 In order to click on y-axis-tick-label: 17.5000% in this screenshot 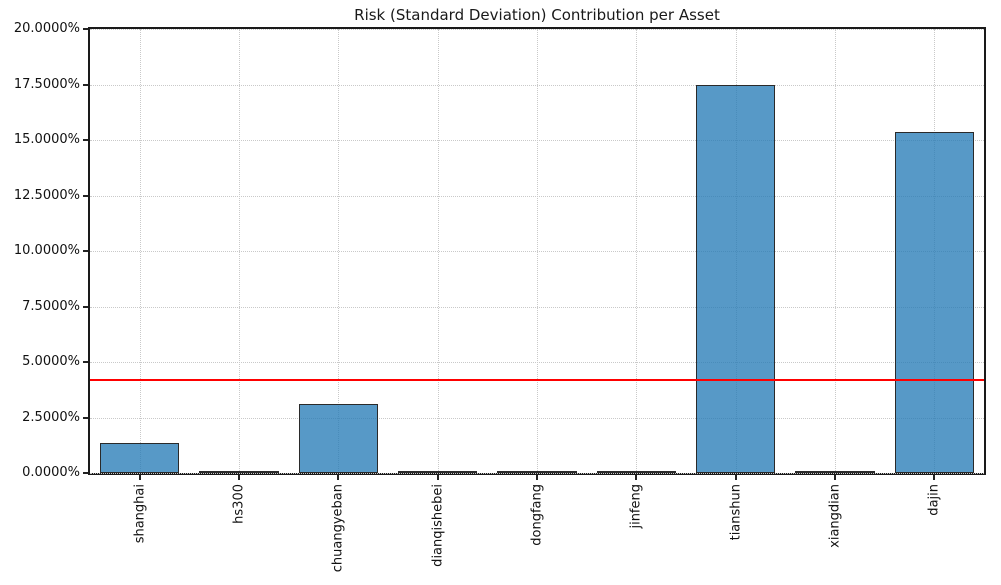, I will do `click(46, 84)`.